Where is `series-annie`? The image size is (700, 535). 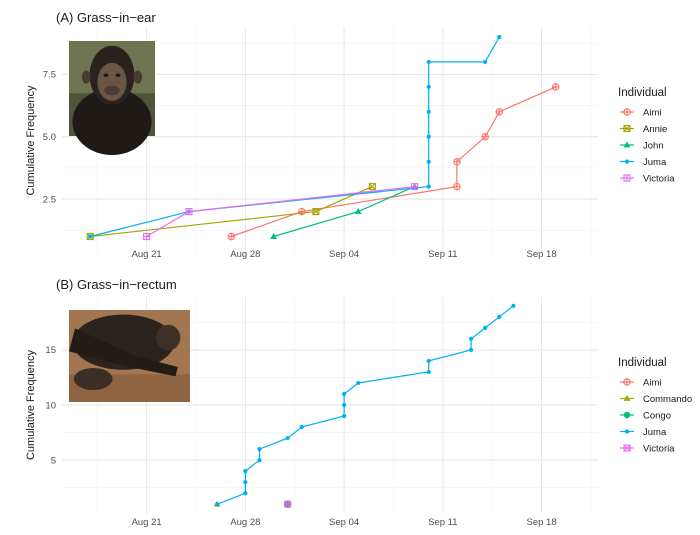
series-annie is located at coordinates (231, 212).